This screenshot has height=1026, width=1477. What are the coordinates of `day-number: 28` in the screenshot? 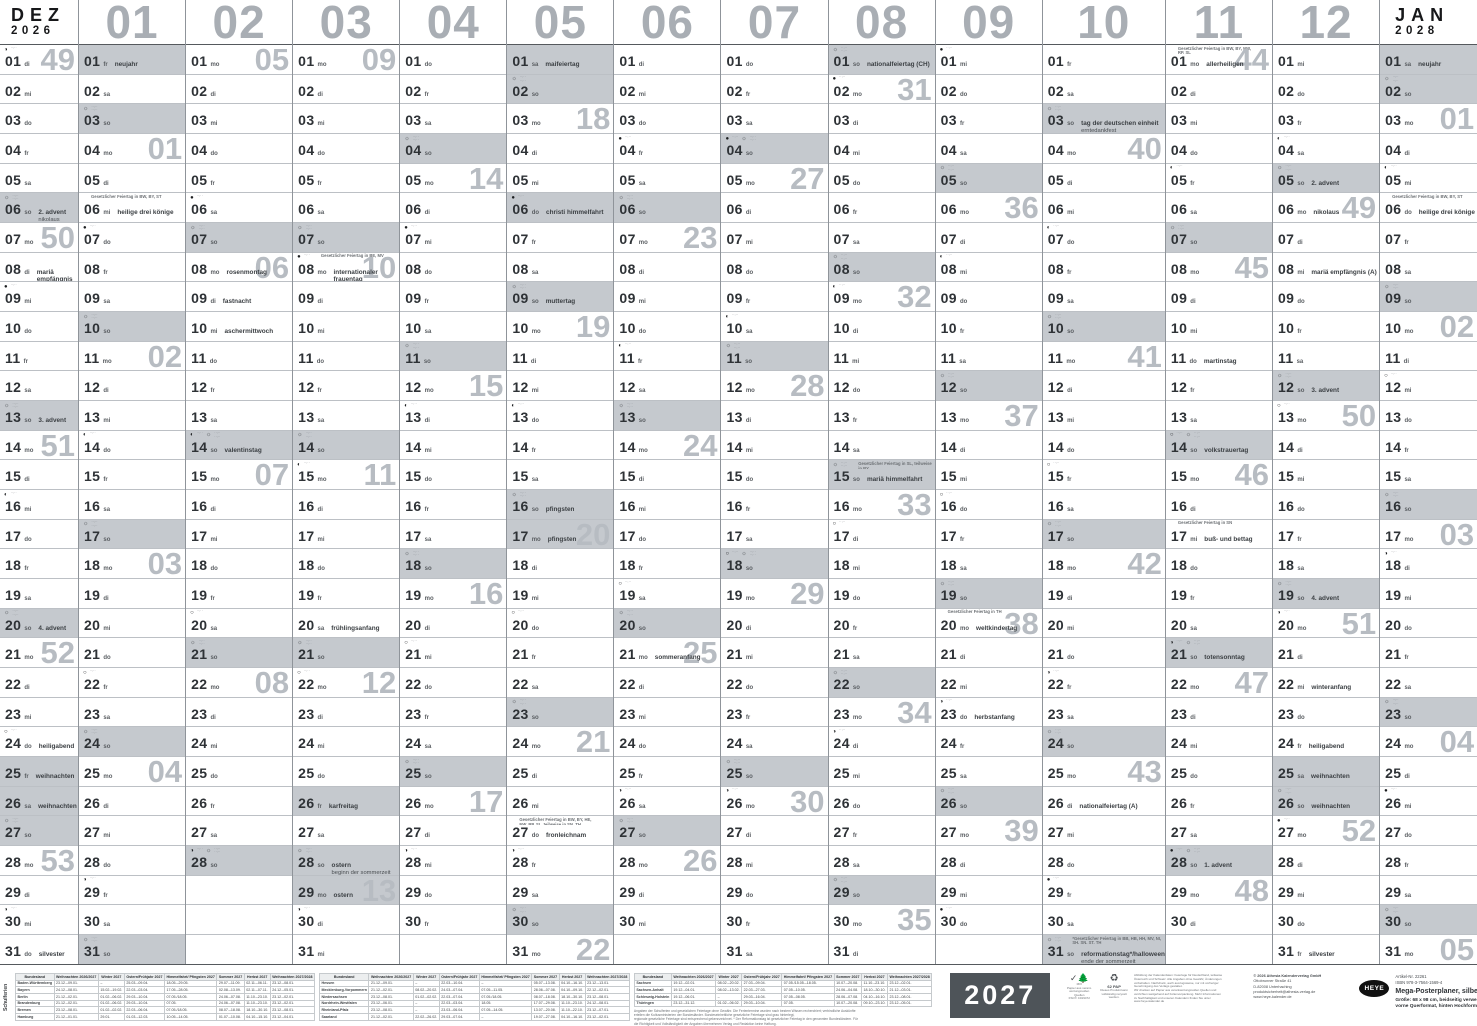 It's located at (1393, 862).